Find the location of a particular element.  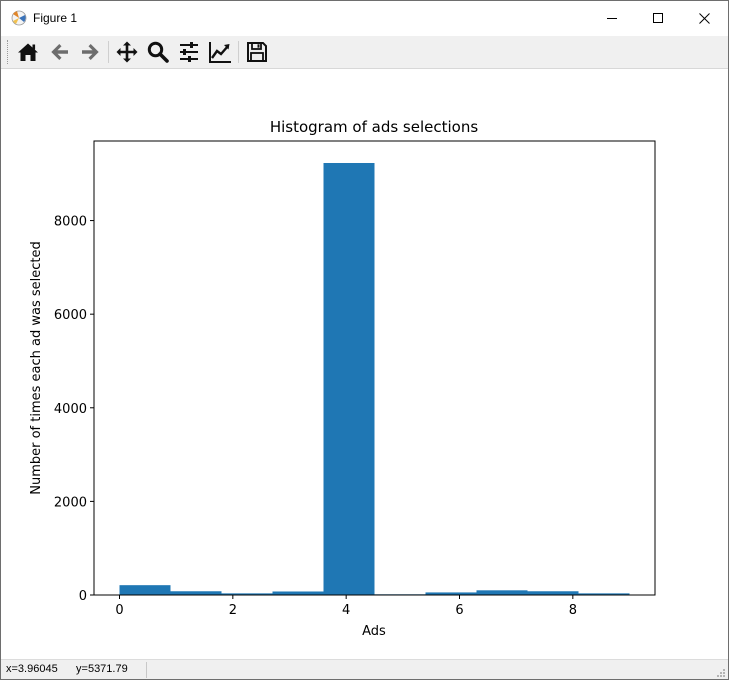

forward-button is located at coordinates (90, 52).